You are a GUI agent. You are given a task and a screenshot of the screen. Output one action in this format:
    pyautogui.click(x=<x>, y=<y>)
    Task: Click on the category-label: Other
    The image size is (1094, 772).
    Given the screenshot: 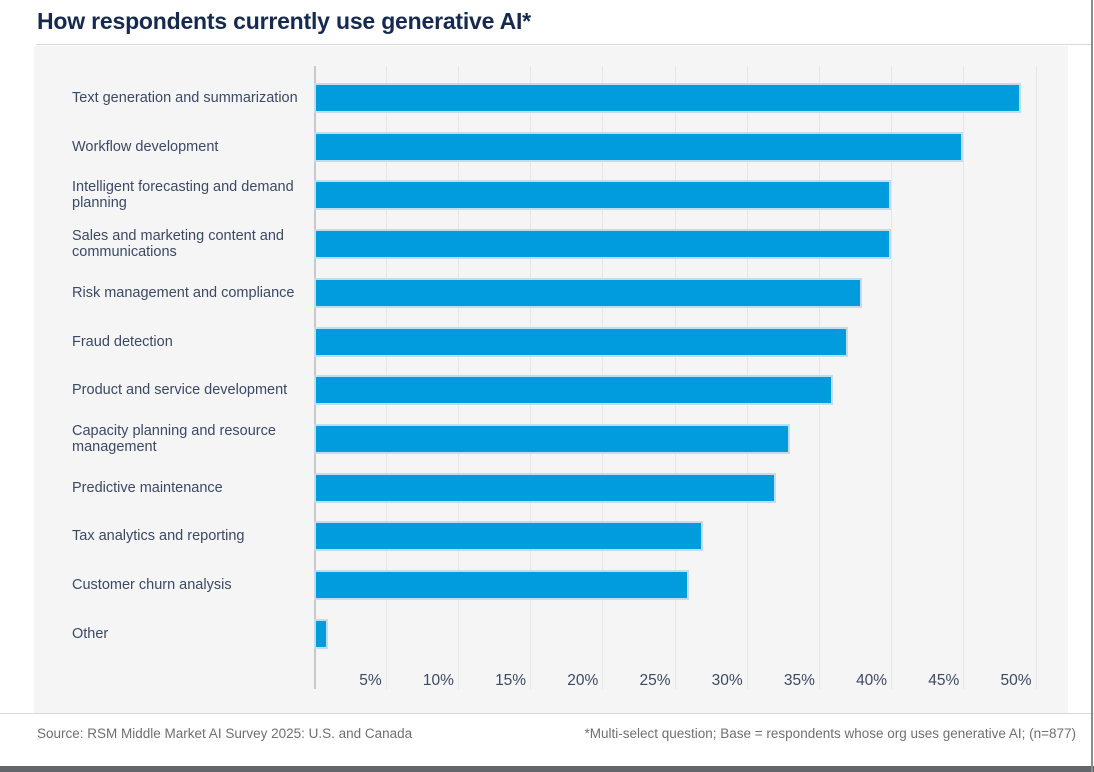 What is the action you would take?
    pyautogui.click(x=90, y=633)
    